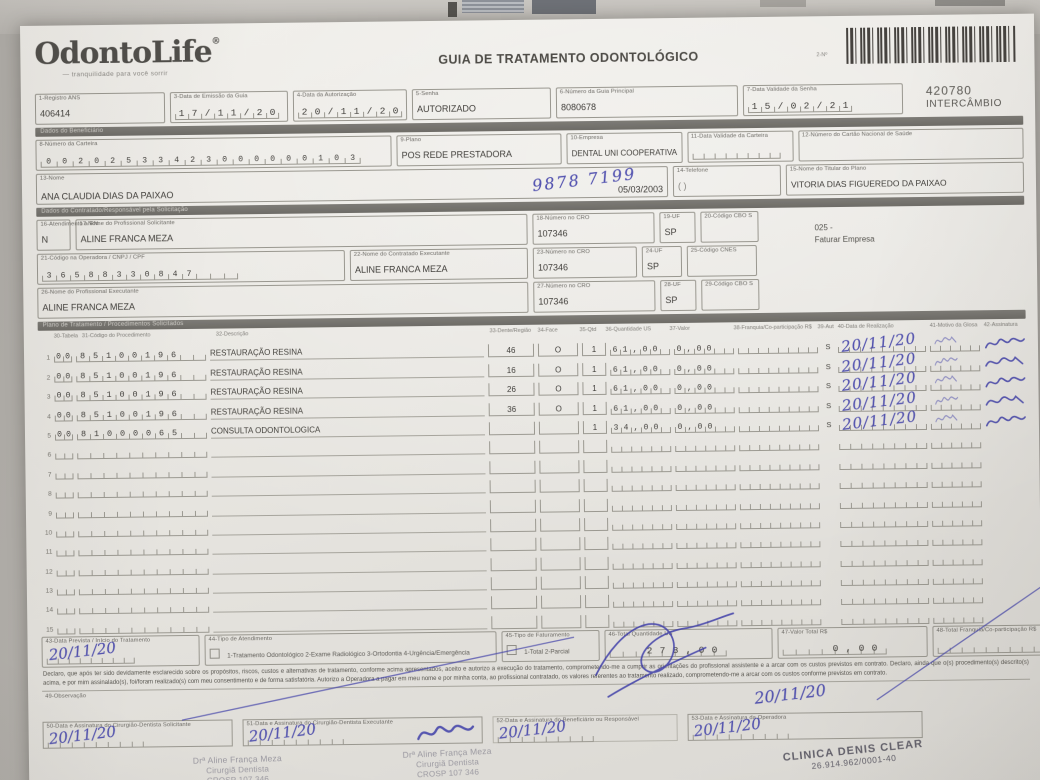 This screenshot has width=1040, height=780. What do you see at coordinates (953, 325) in the screenshot?
I see `column-header: 41-Motivo da Glosa` at bounding box center [953, 325].